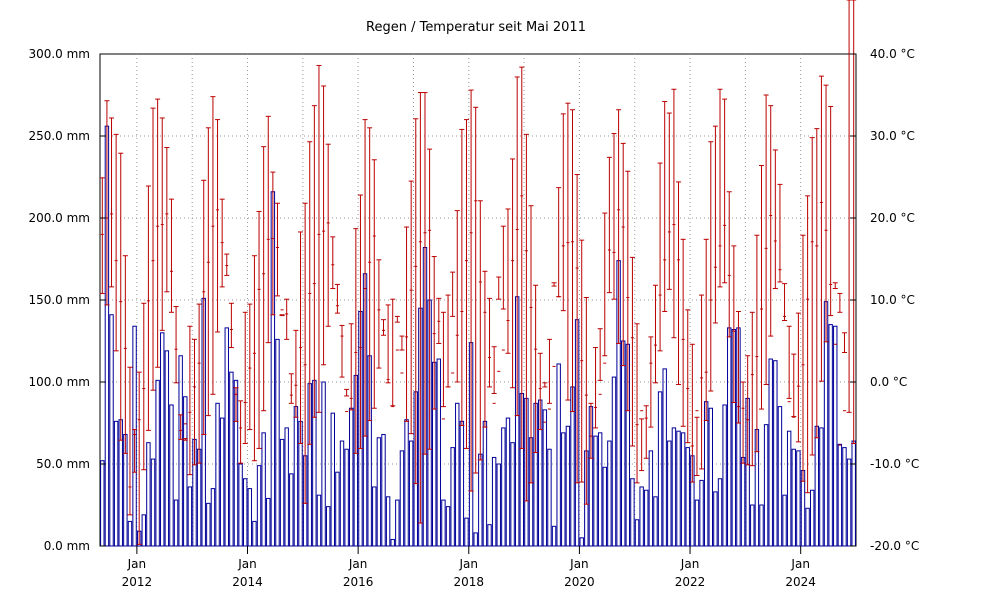 The height and width of the screenshot is (600, 1000). Describe the element at coordinates (358, 582) in the screenshot. I see `x-tick-label-year: 2016` at that location.